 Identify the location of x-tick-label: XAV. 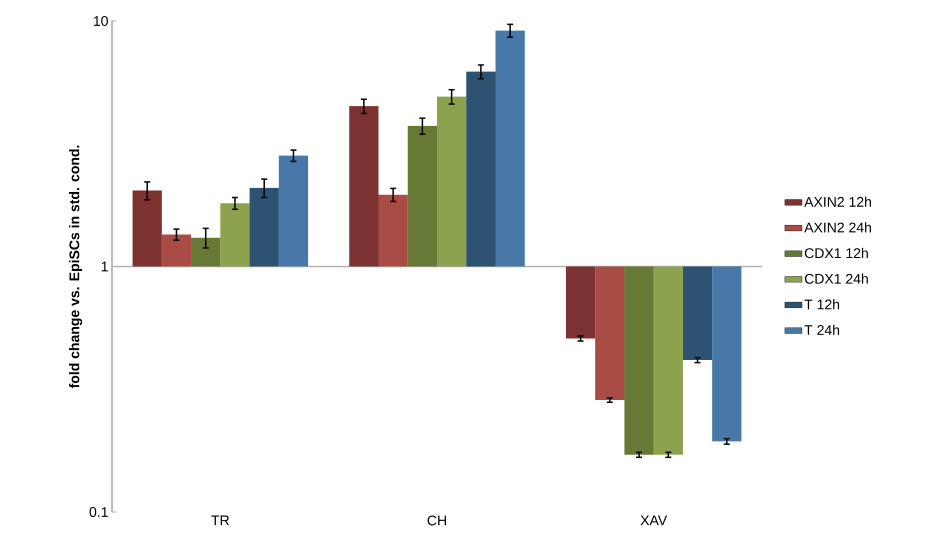
(654, 521).